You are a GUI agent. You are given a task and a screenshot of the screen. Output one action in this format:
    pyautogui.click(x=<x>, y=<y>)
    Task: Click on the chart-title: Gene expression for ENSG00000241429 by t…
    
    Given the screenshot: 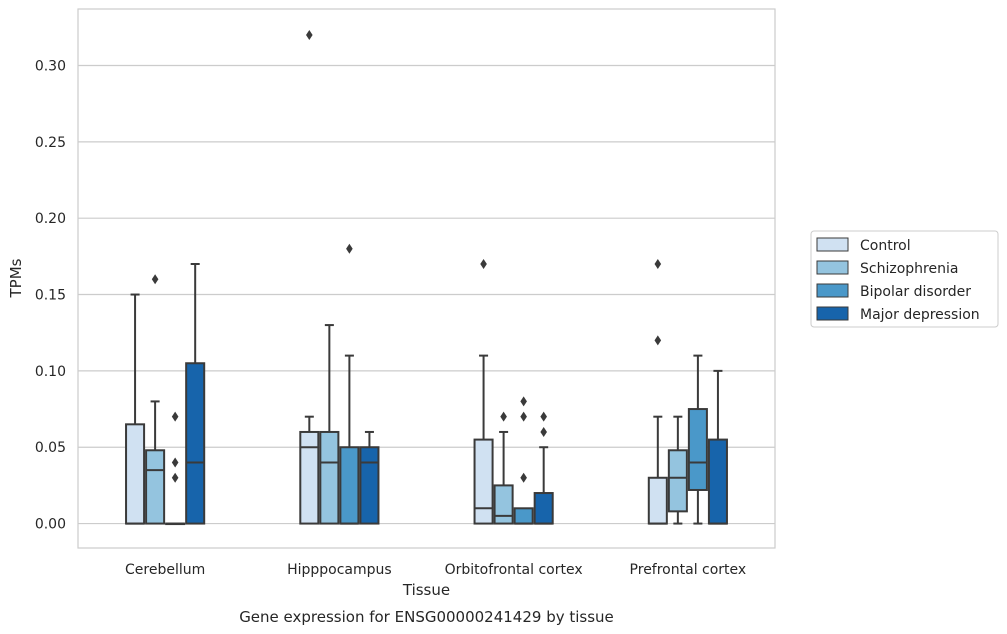 What is the action you would take?
    pyautogui.click(x=426, y=617)
    